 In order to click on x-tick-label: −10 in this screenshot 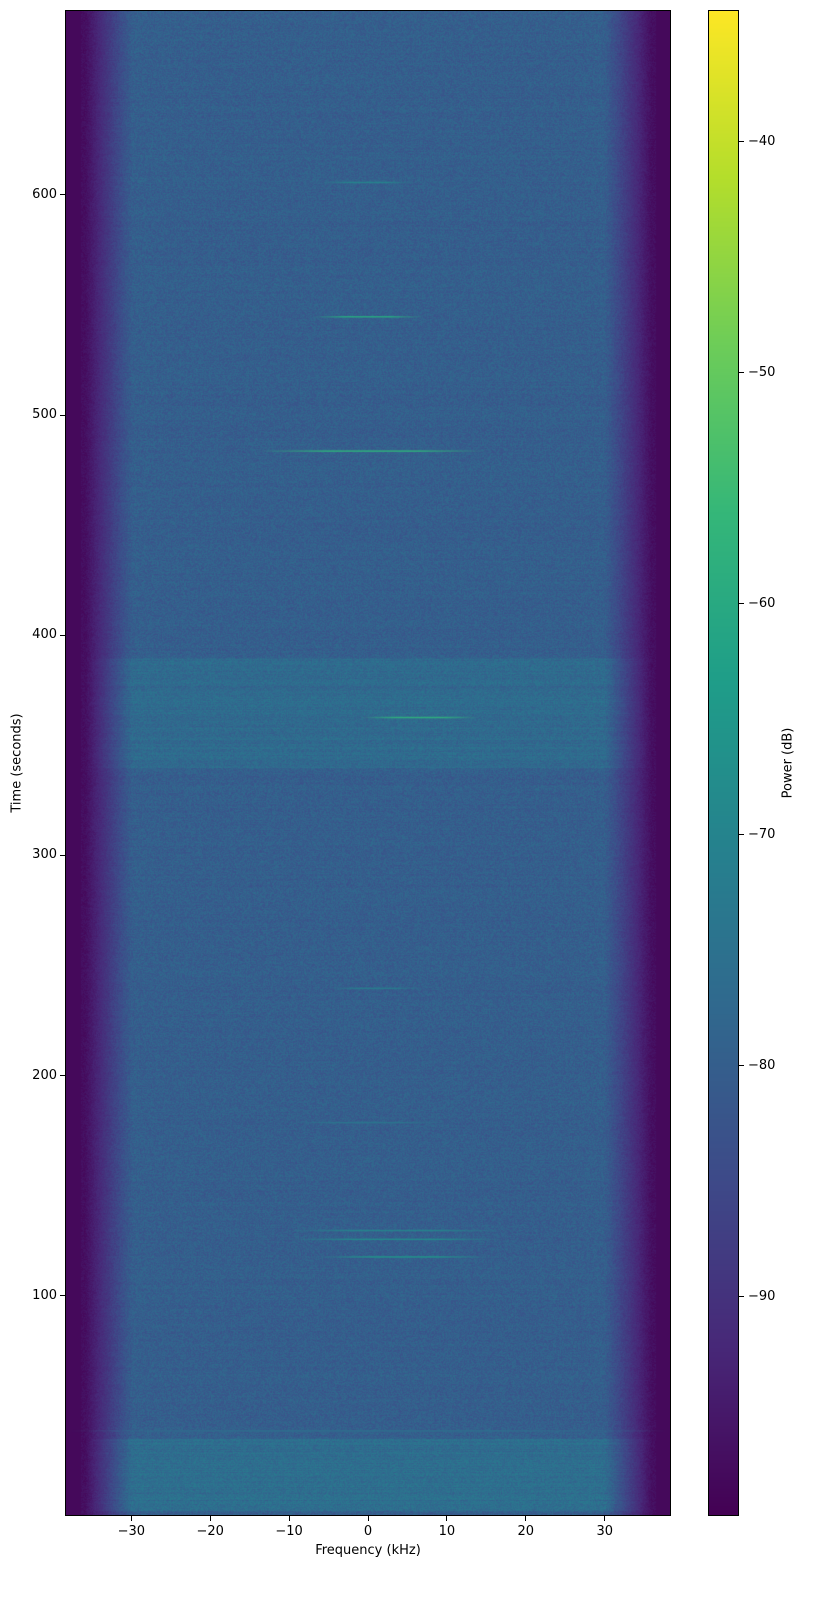, I will do `click(289, 1531)`.